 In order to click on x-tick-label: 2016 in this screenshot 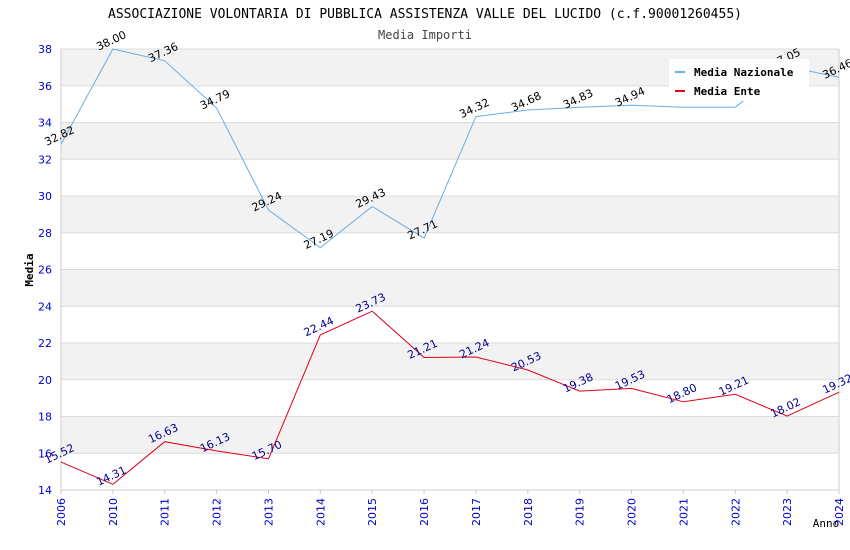, I will do `click(424, 512)`.